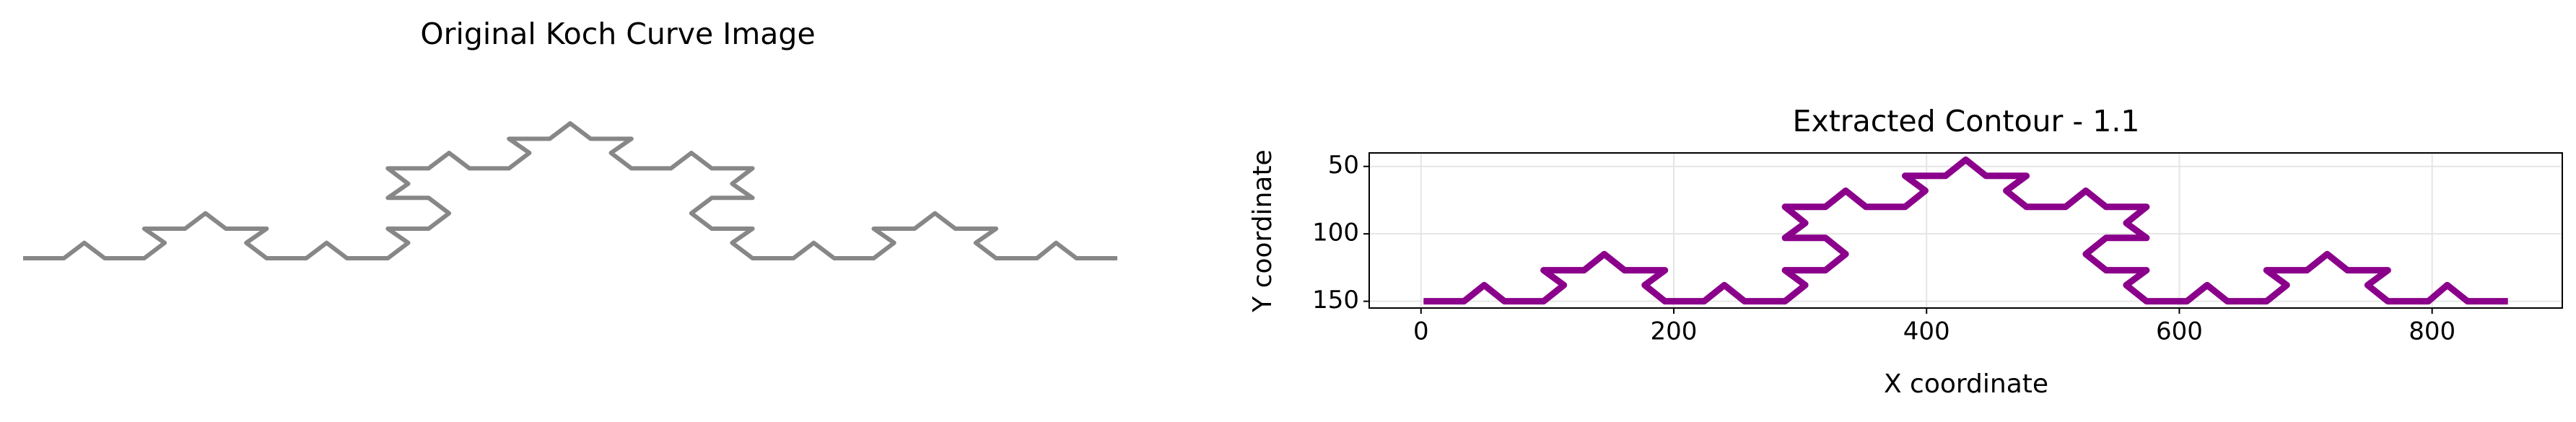 The height and width of the screenshot is (422, 2576). I want to click on x-tick-label: 0, so click(1421, 331).